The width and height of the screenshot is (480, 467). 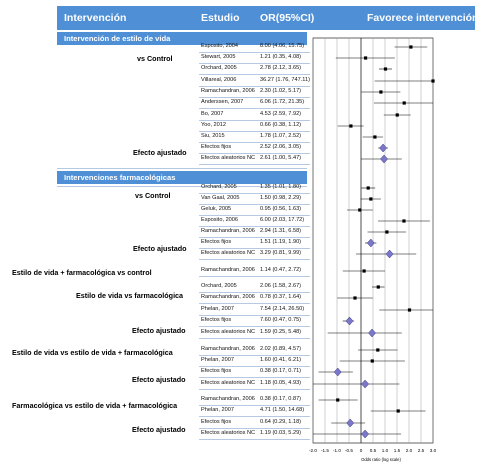 What do you see at coordinates (281, 136) in the screenshot?
I see `or-value: 1.78 (1.07, 2.52)` at bounding box center [281, 136].